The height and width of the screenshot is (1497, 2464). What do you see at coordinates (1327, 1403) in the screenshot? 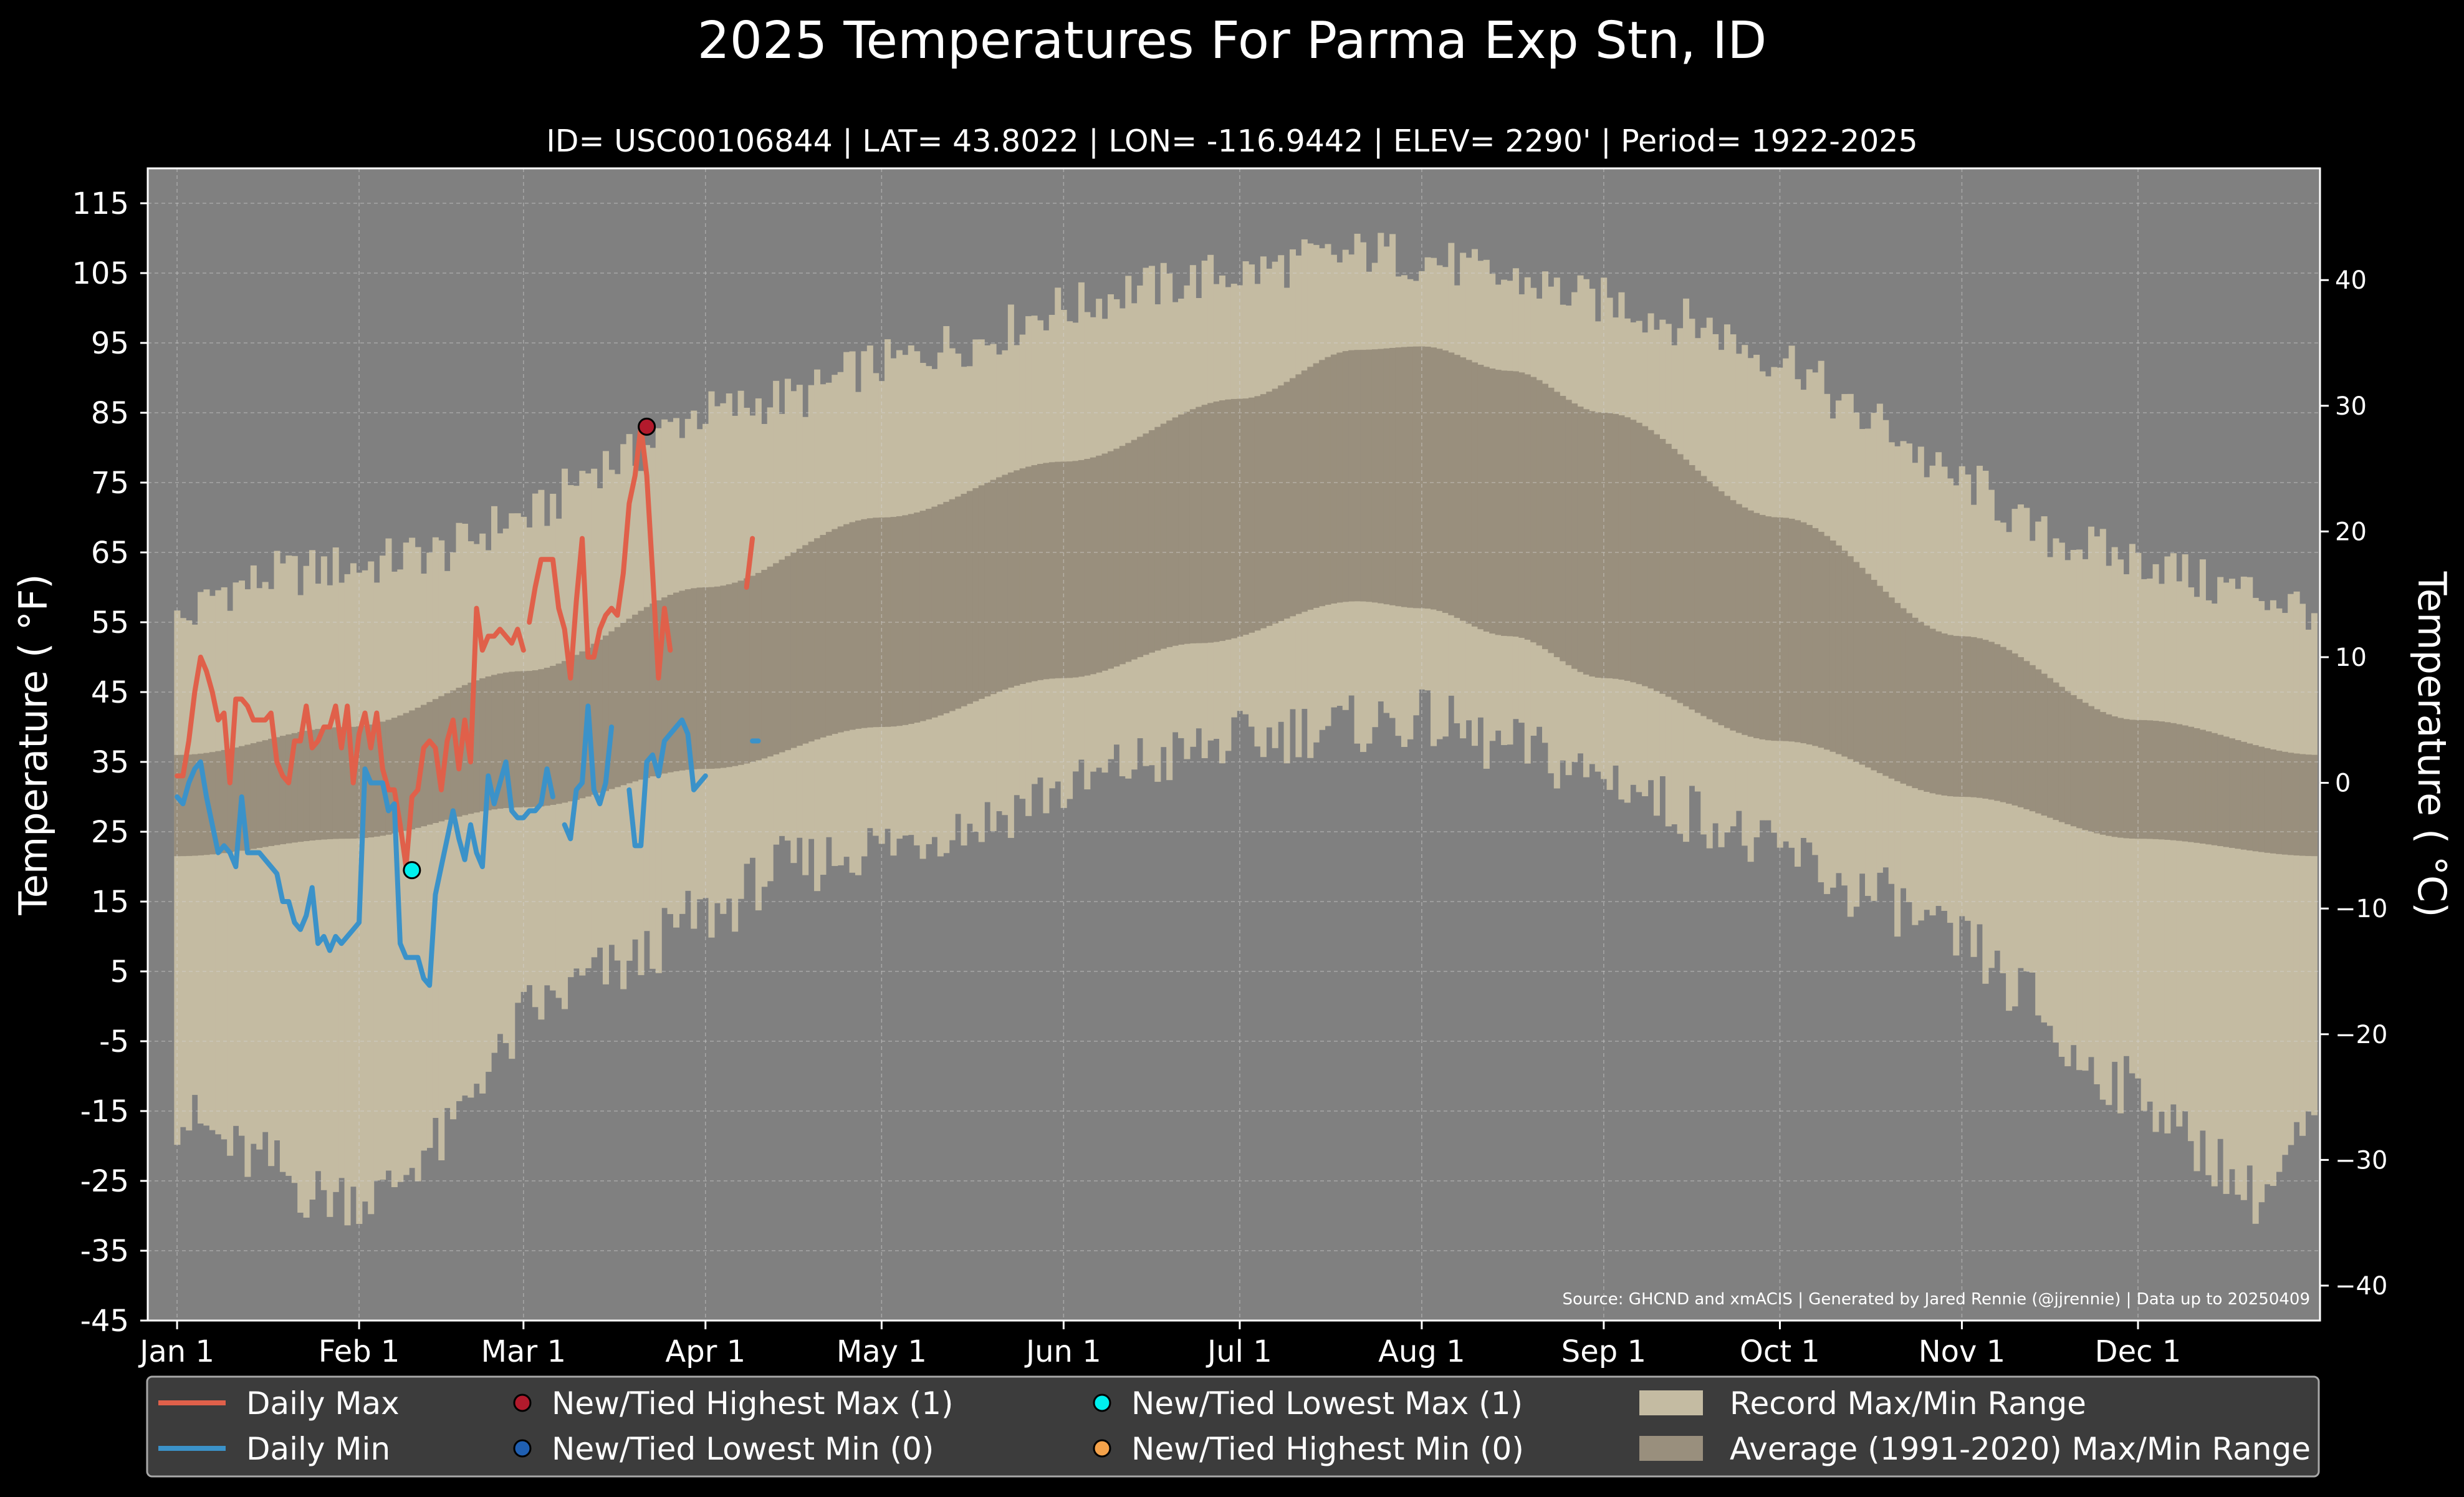
I see `legend-label-new-tied-lowest-max-1: New/Tied Lowest Max (1)` at bounding box center [1327, 1403].